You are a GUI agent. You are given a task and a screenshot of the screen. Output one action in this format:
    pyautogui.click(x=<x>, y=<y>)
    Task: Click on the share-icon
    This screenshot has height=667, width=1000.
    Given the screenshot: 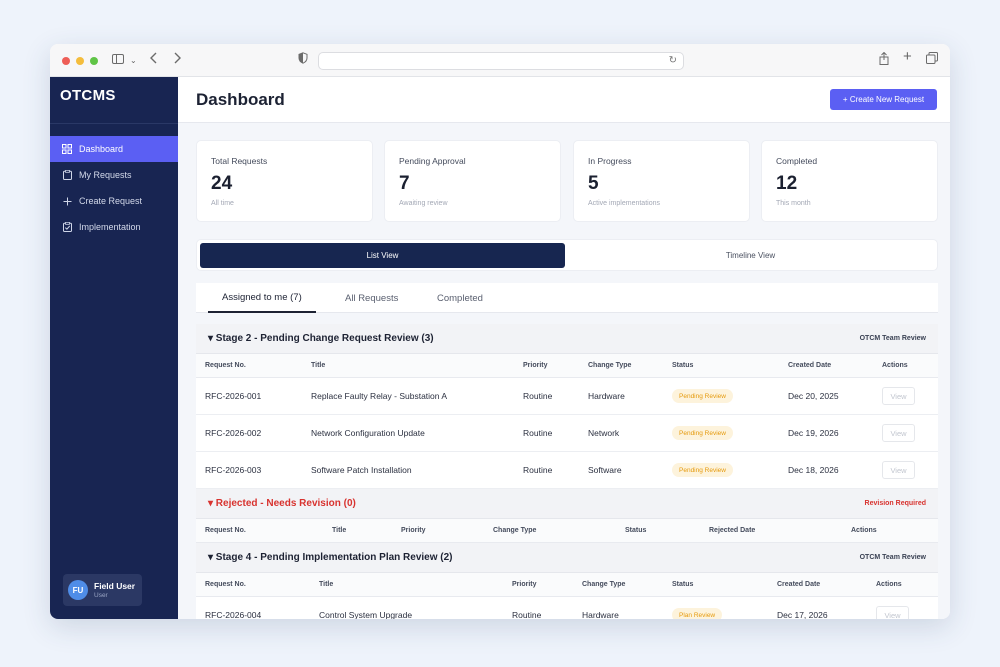 What is the action you would take?
    pyautogui.click(x=884, y=60)
    